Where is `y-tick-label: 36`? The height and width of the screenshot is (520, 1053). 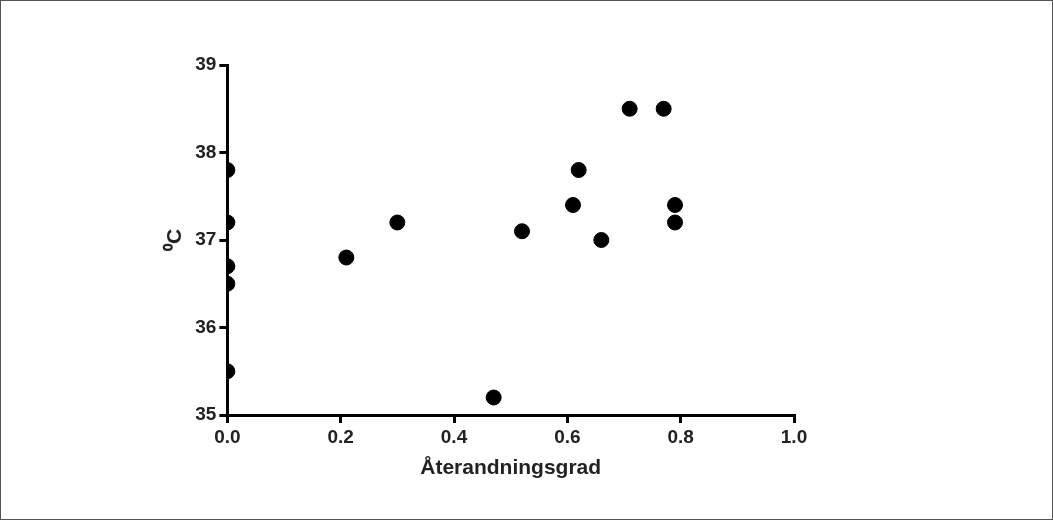 y-tick-label: 36 is located at coordinates (206, 326).